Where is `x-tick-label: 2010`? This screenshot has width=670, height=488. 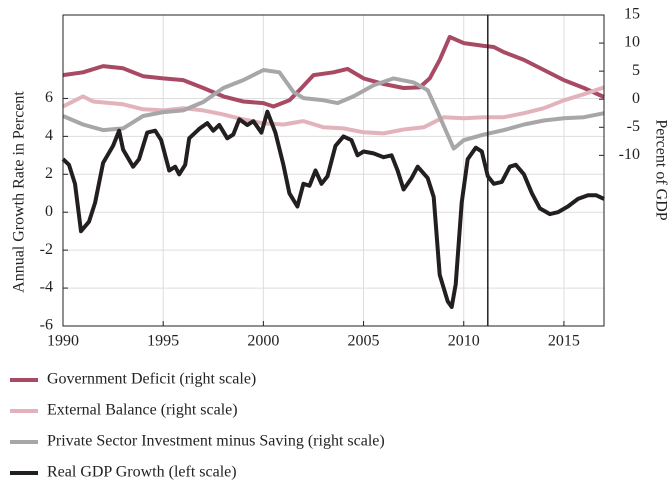 x-tick-label: 2010 is located at coordinates (464, 341).